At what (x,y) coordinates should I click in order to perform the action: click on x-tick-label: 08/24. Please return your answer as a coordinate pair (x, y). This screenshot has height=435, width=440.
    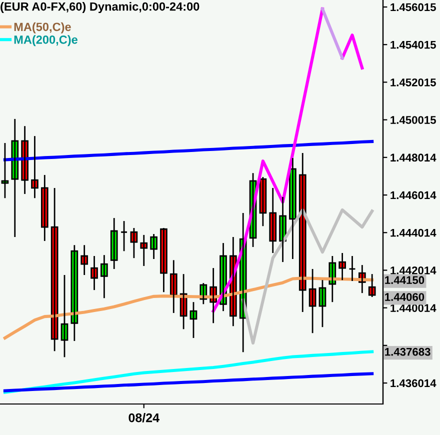
    Looking at the image, I should click on (144, 417).